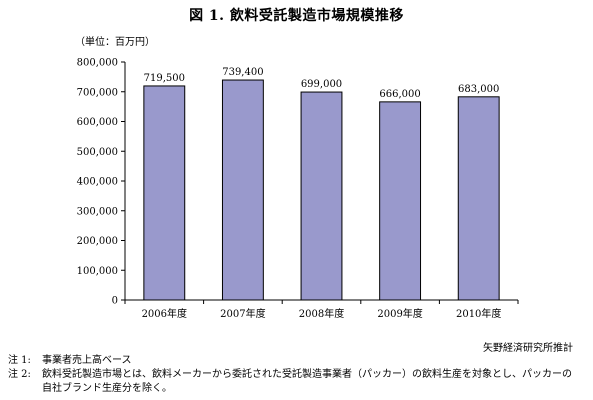 This screenshot has height=400, width=593. I want to click on y-tick-label: 500,000, so click(97, 152).